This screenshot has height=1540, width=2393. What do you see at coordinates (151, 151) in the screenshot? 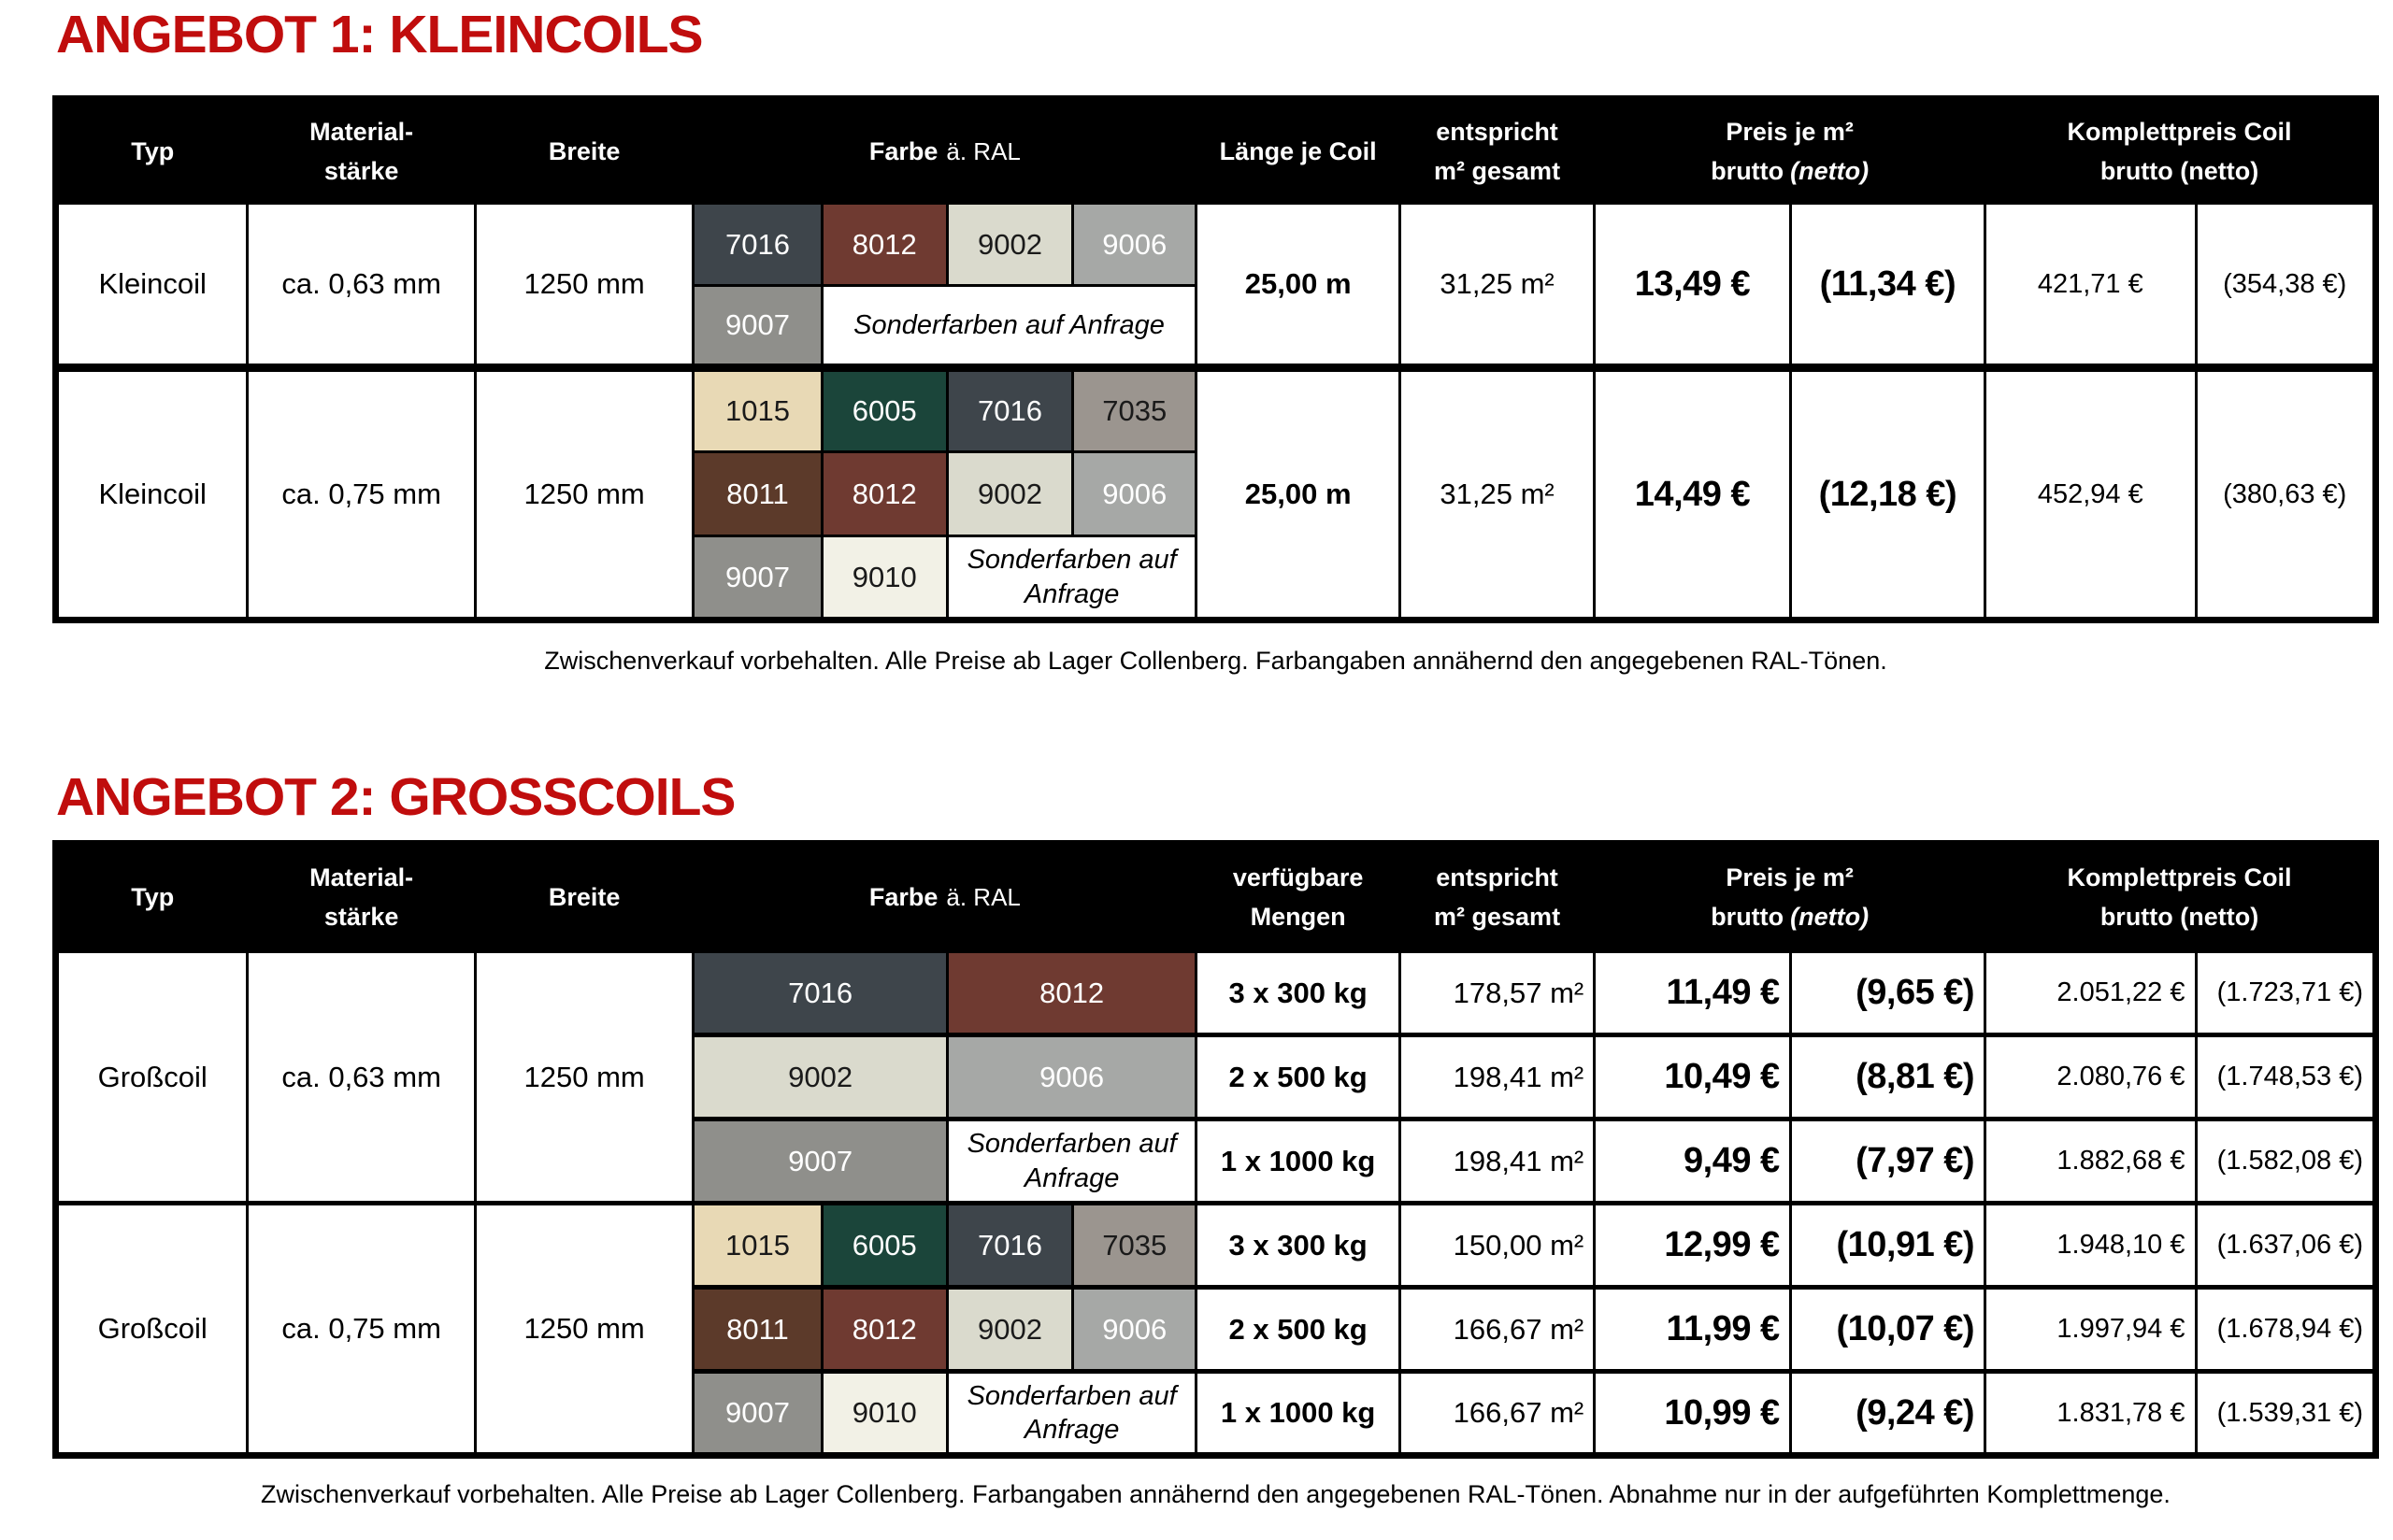
I see `col-header-typ: Typ` at bounding box center [151, 151].